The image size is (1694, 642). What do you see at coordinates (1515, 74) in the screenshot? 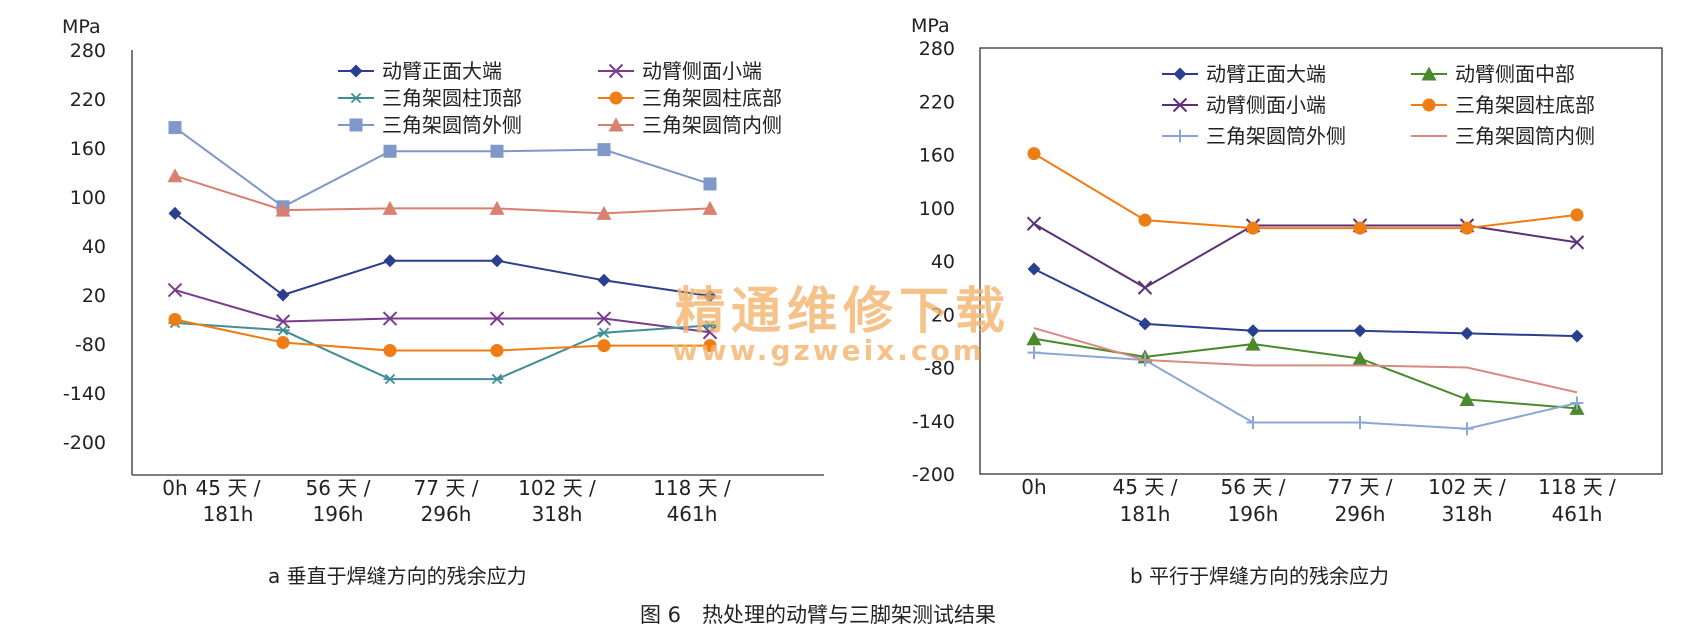
I see `legend-label: 动臂侧面中部` at bounding box center [1515, 74].